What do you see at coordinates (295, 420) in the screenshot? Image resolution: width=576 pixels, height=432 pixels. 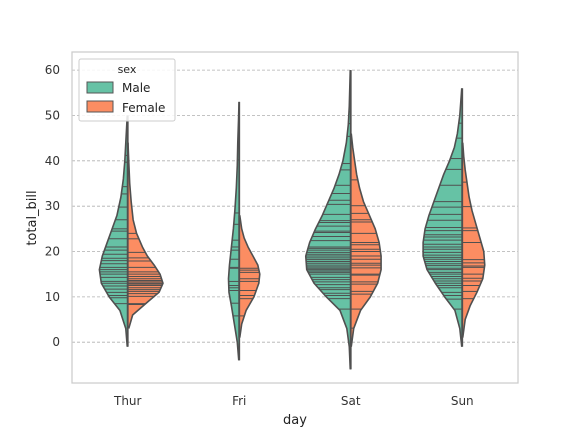 I see `x-axis-label: day` at bounding box center [295, 420].